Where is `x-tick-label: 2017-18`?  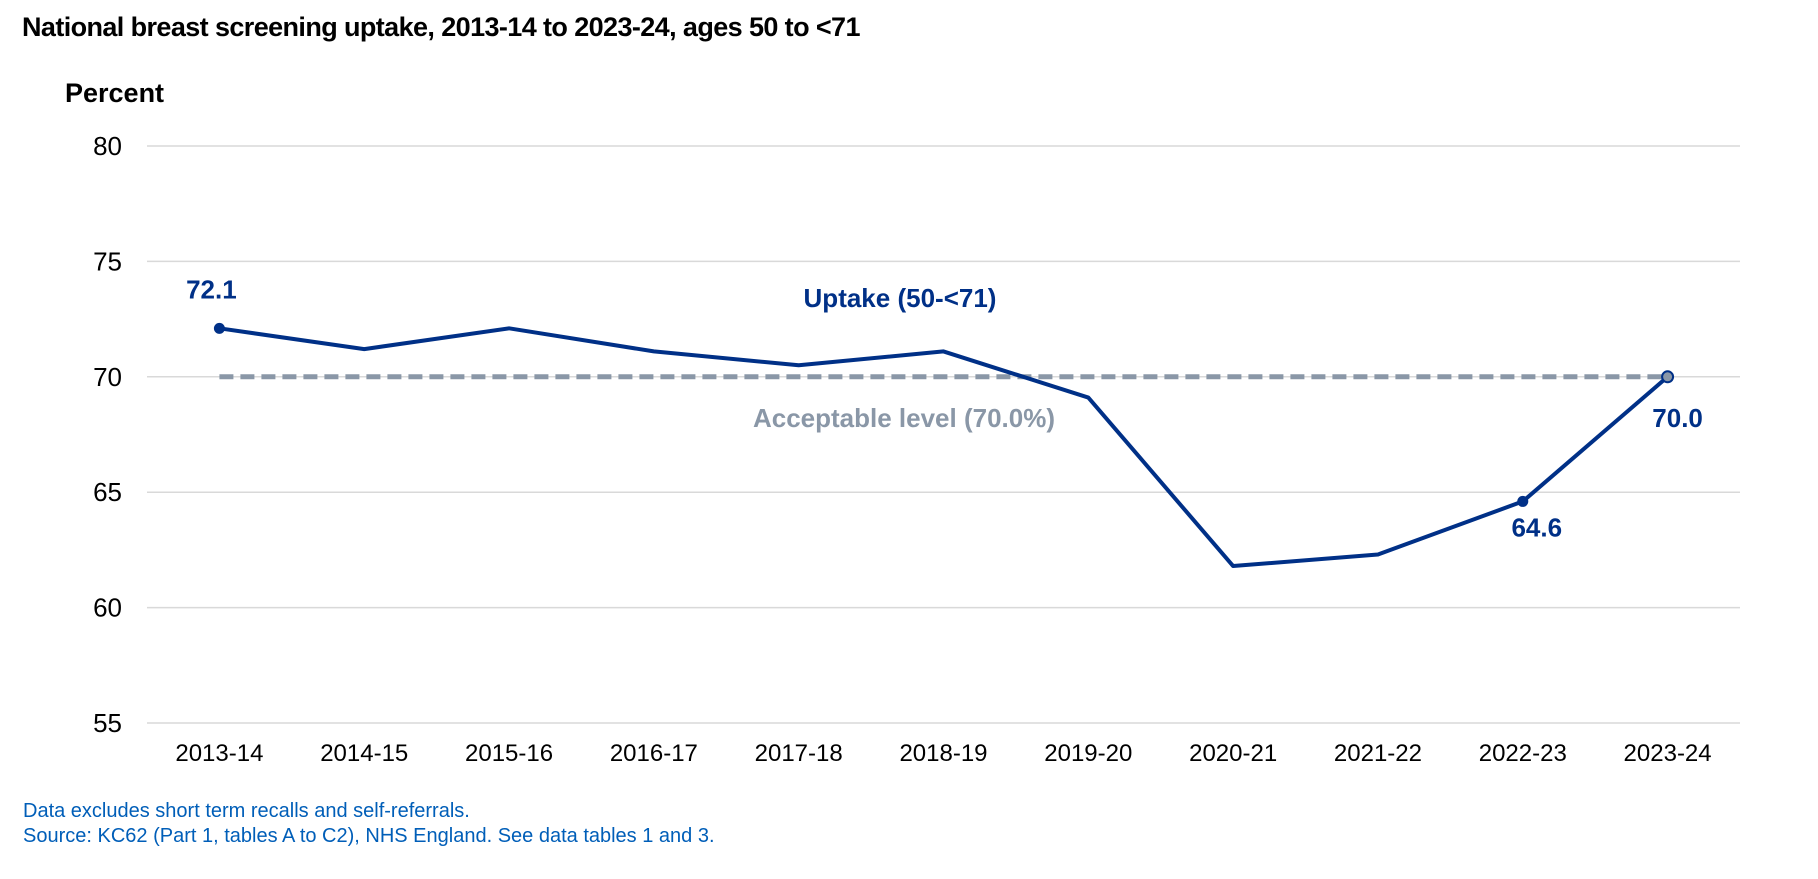 x-tick-label: 2017-18 is located at coordinates (799, 753).